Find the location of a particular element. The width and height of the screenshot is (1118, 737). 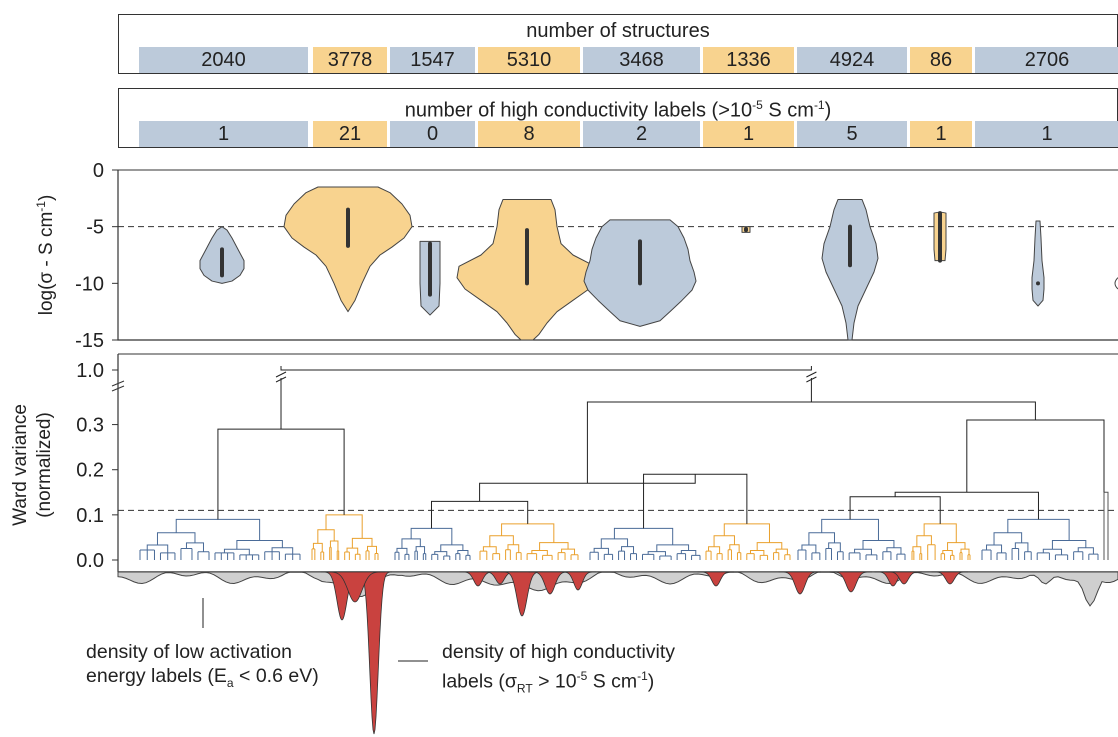

high-labels-cell: 8 is located at coordinates (529, 134).